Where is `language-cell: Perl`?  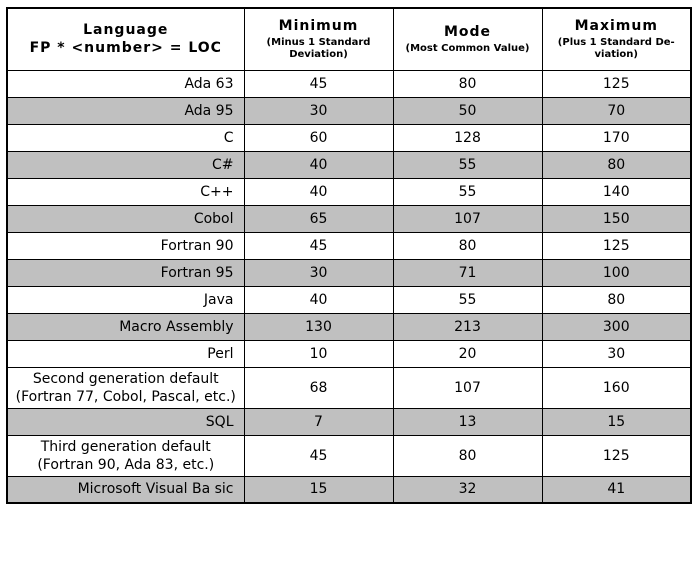 language-cell: Perl is located at coordinates (125, 353).